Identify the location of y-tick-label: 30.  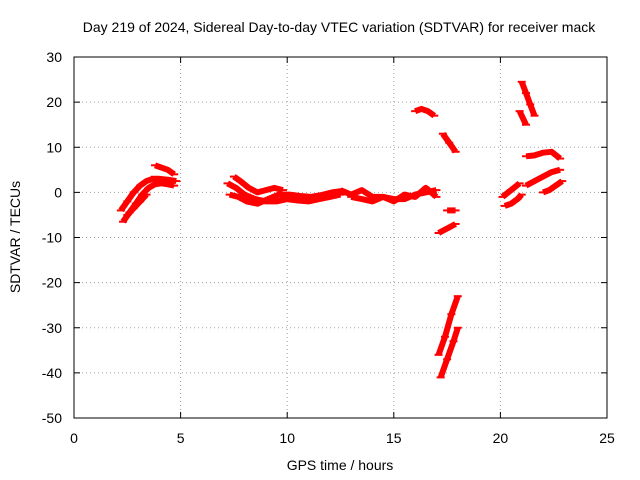
(54, 57).